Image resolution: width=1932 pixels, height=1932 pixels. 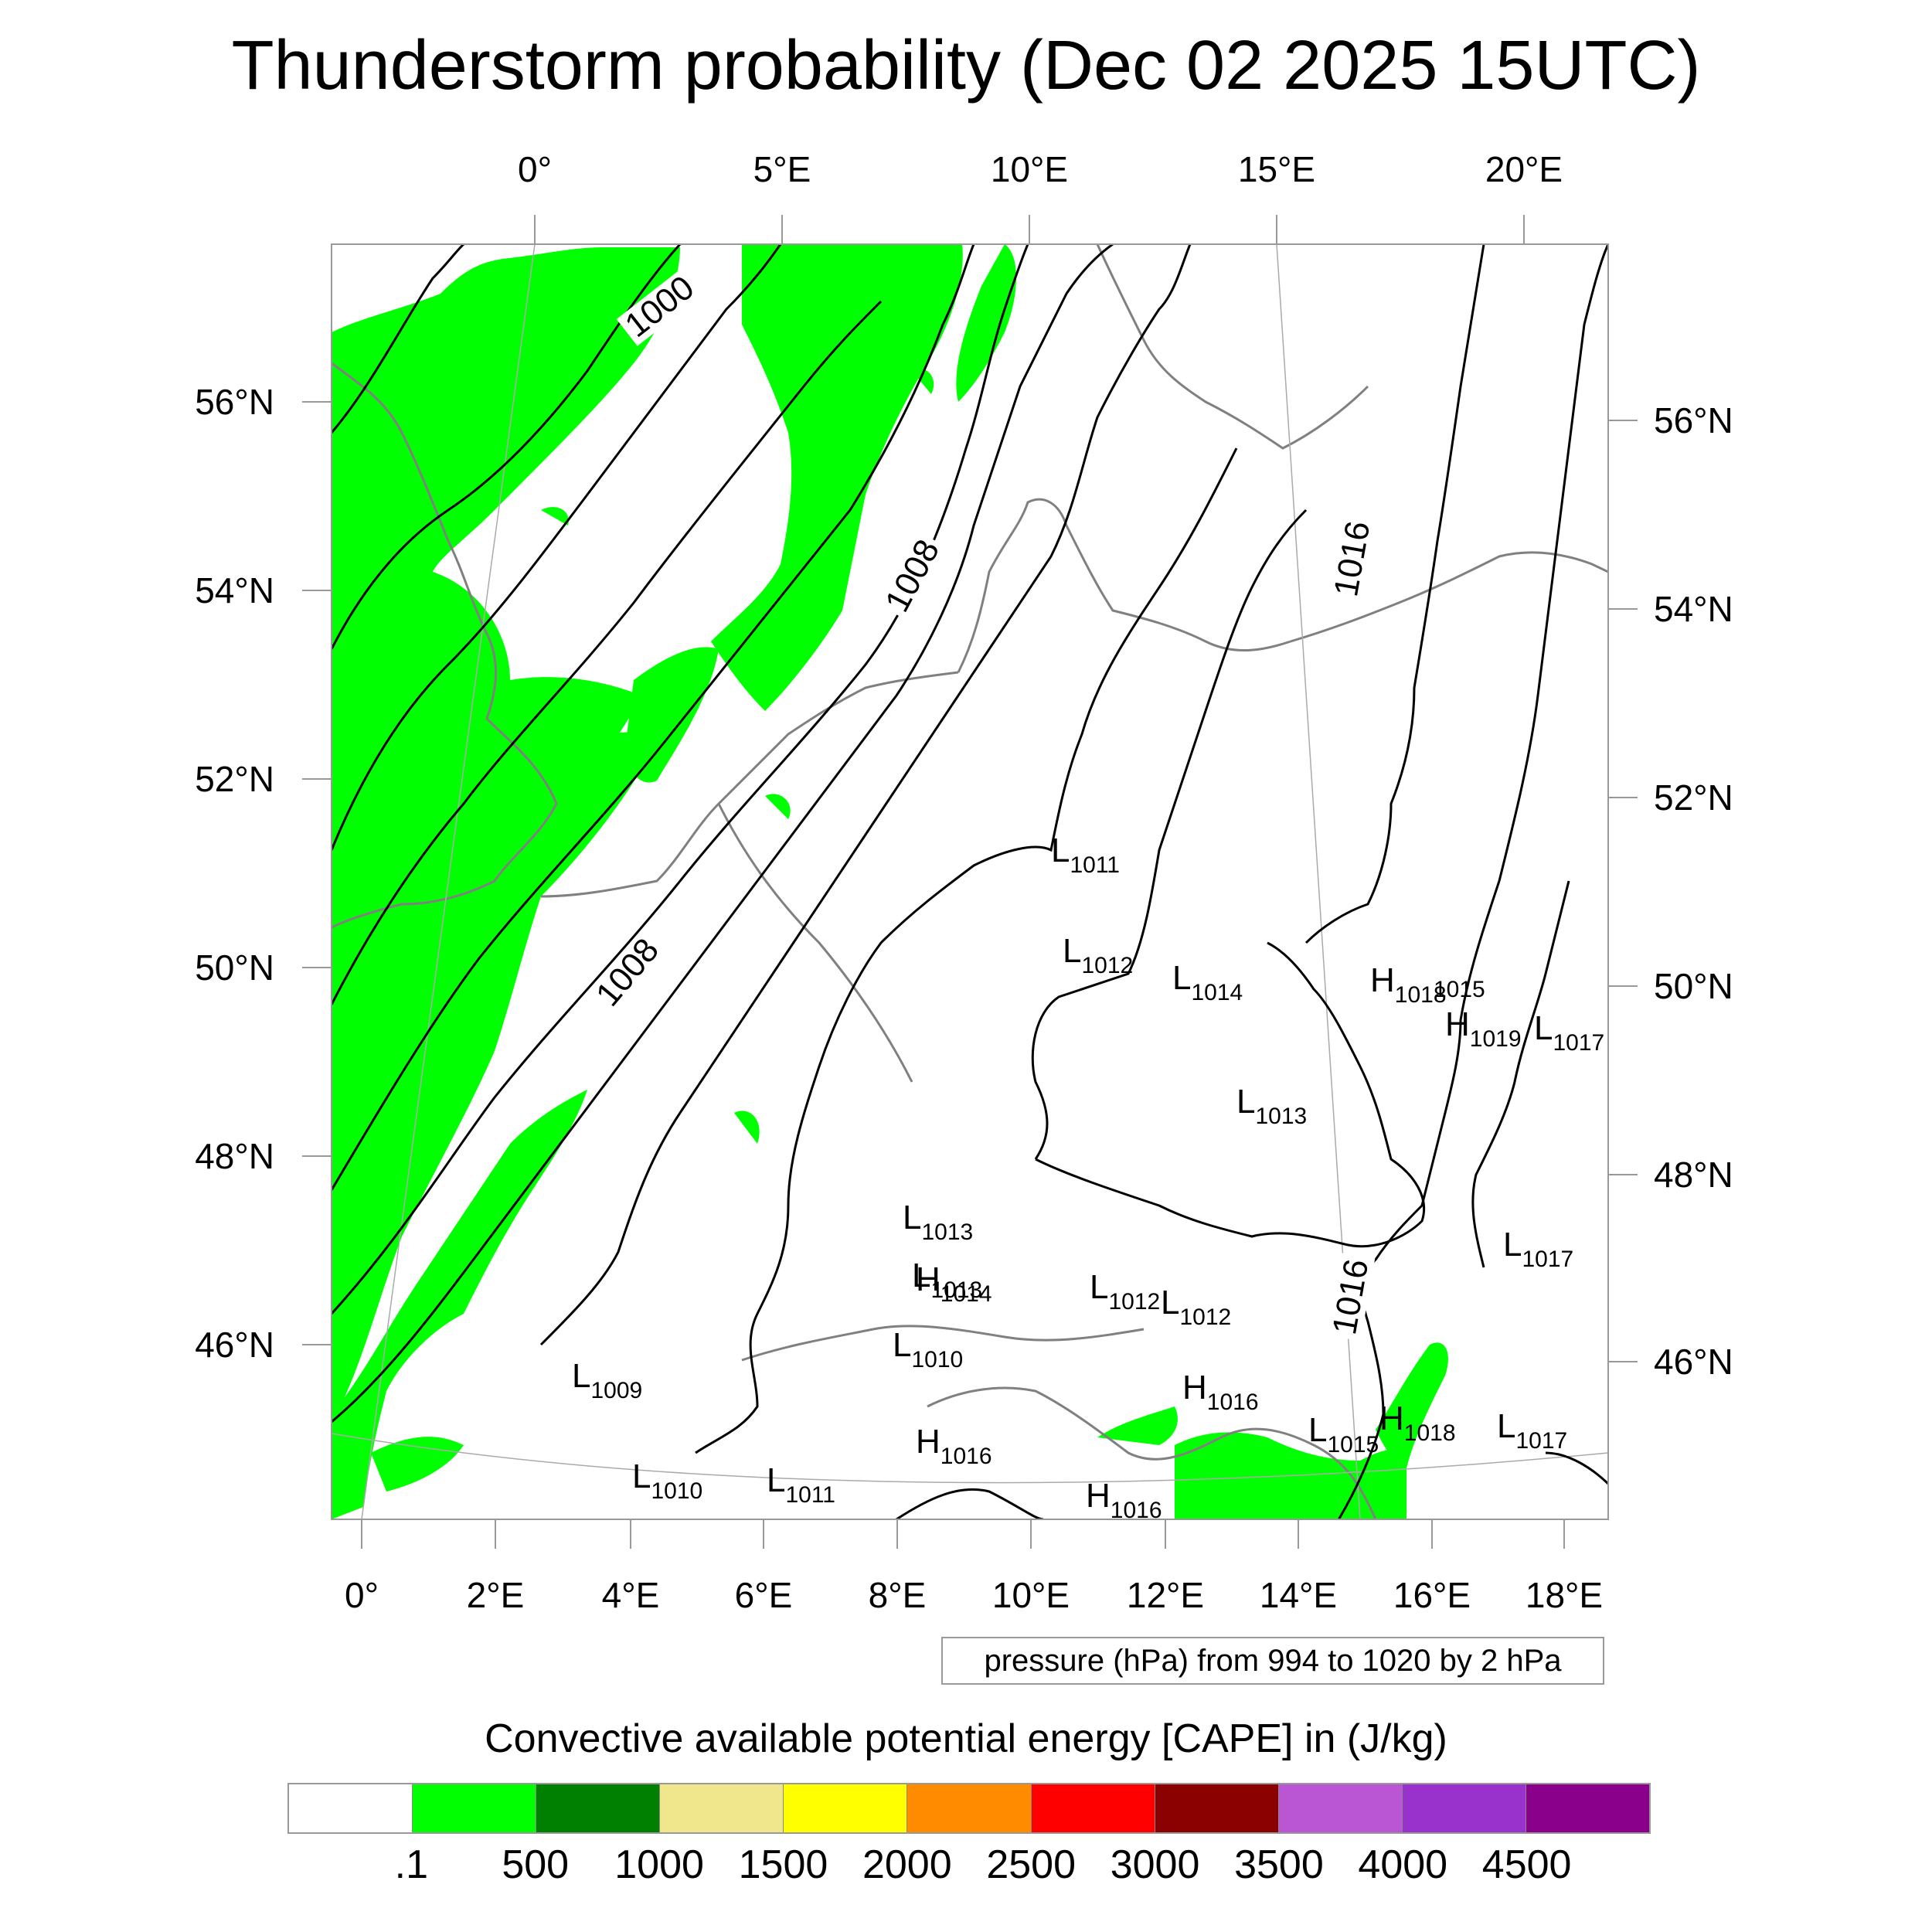 I want to click on colorbar-label: 500, so click(x=536, y=1865).